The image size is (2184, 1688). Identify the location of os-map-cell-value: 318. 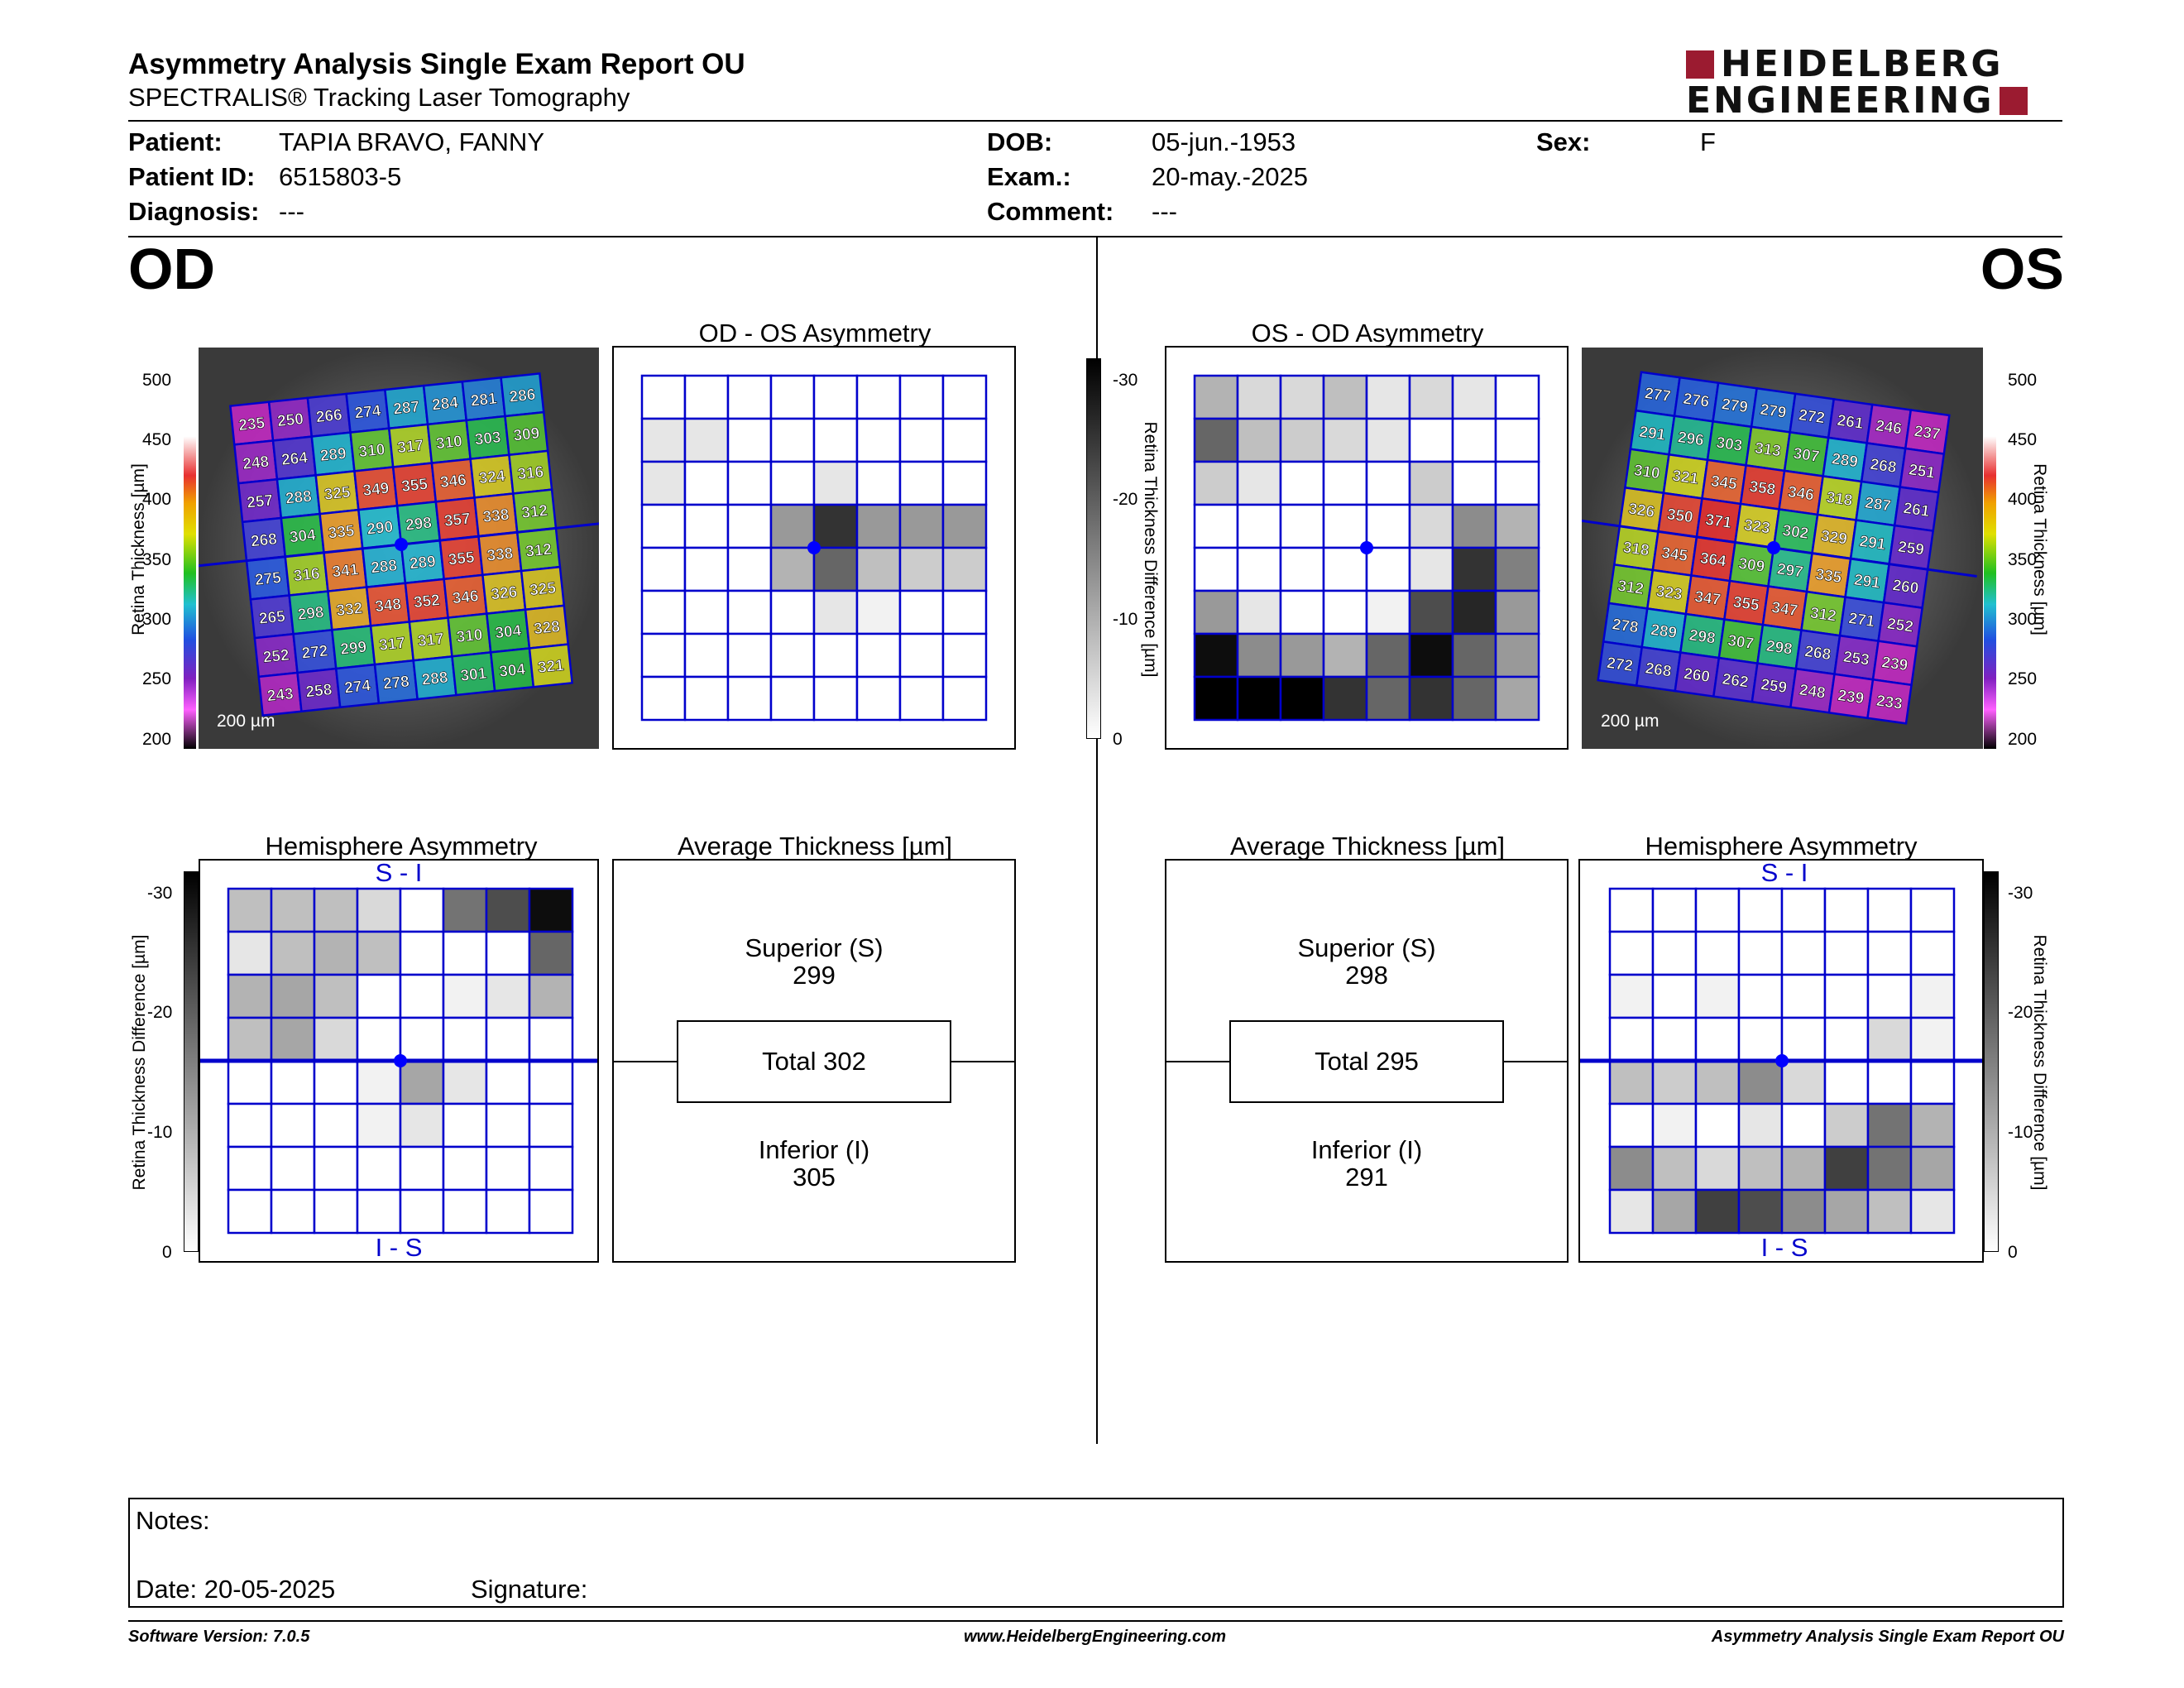
(1839, 499).